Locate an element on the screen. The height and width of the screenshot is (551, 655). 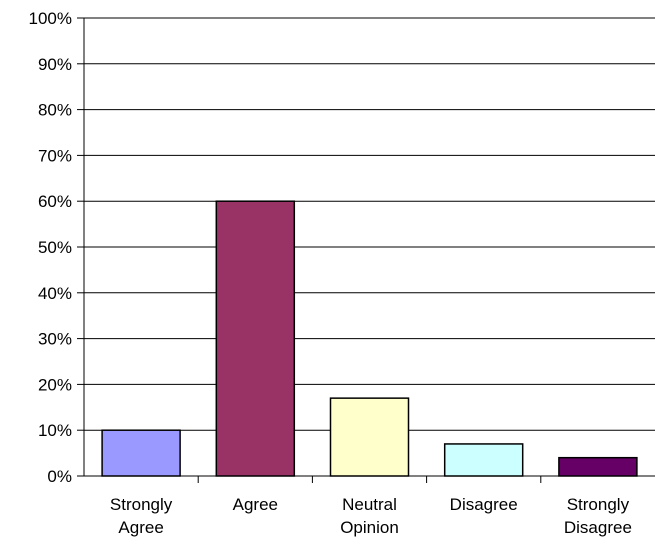
y-tick-label: 10% is located at coordinates (55, 430).